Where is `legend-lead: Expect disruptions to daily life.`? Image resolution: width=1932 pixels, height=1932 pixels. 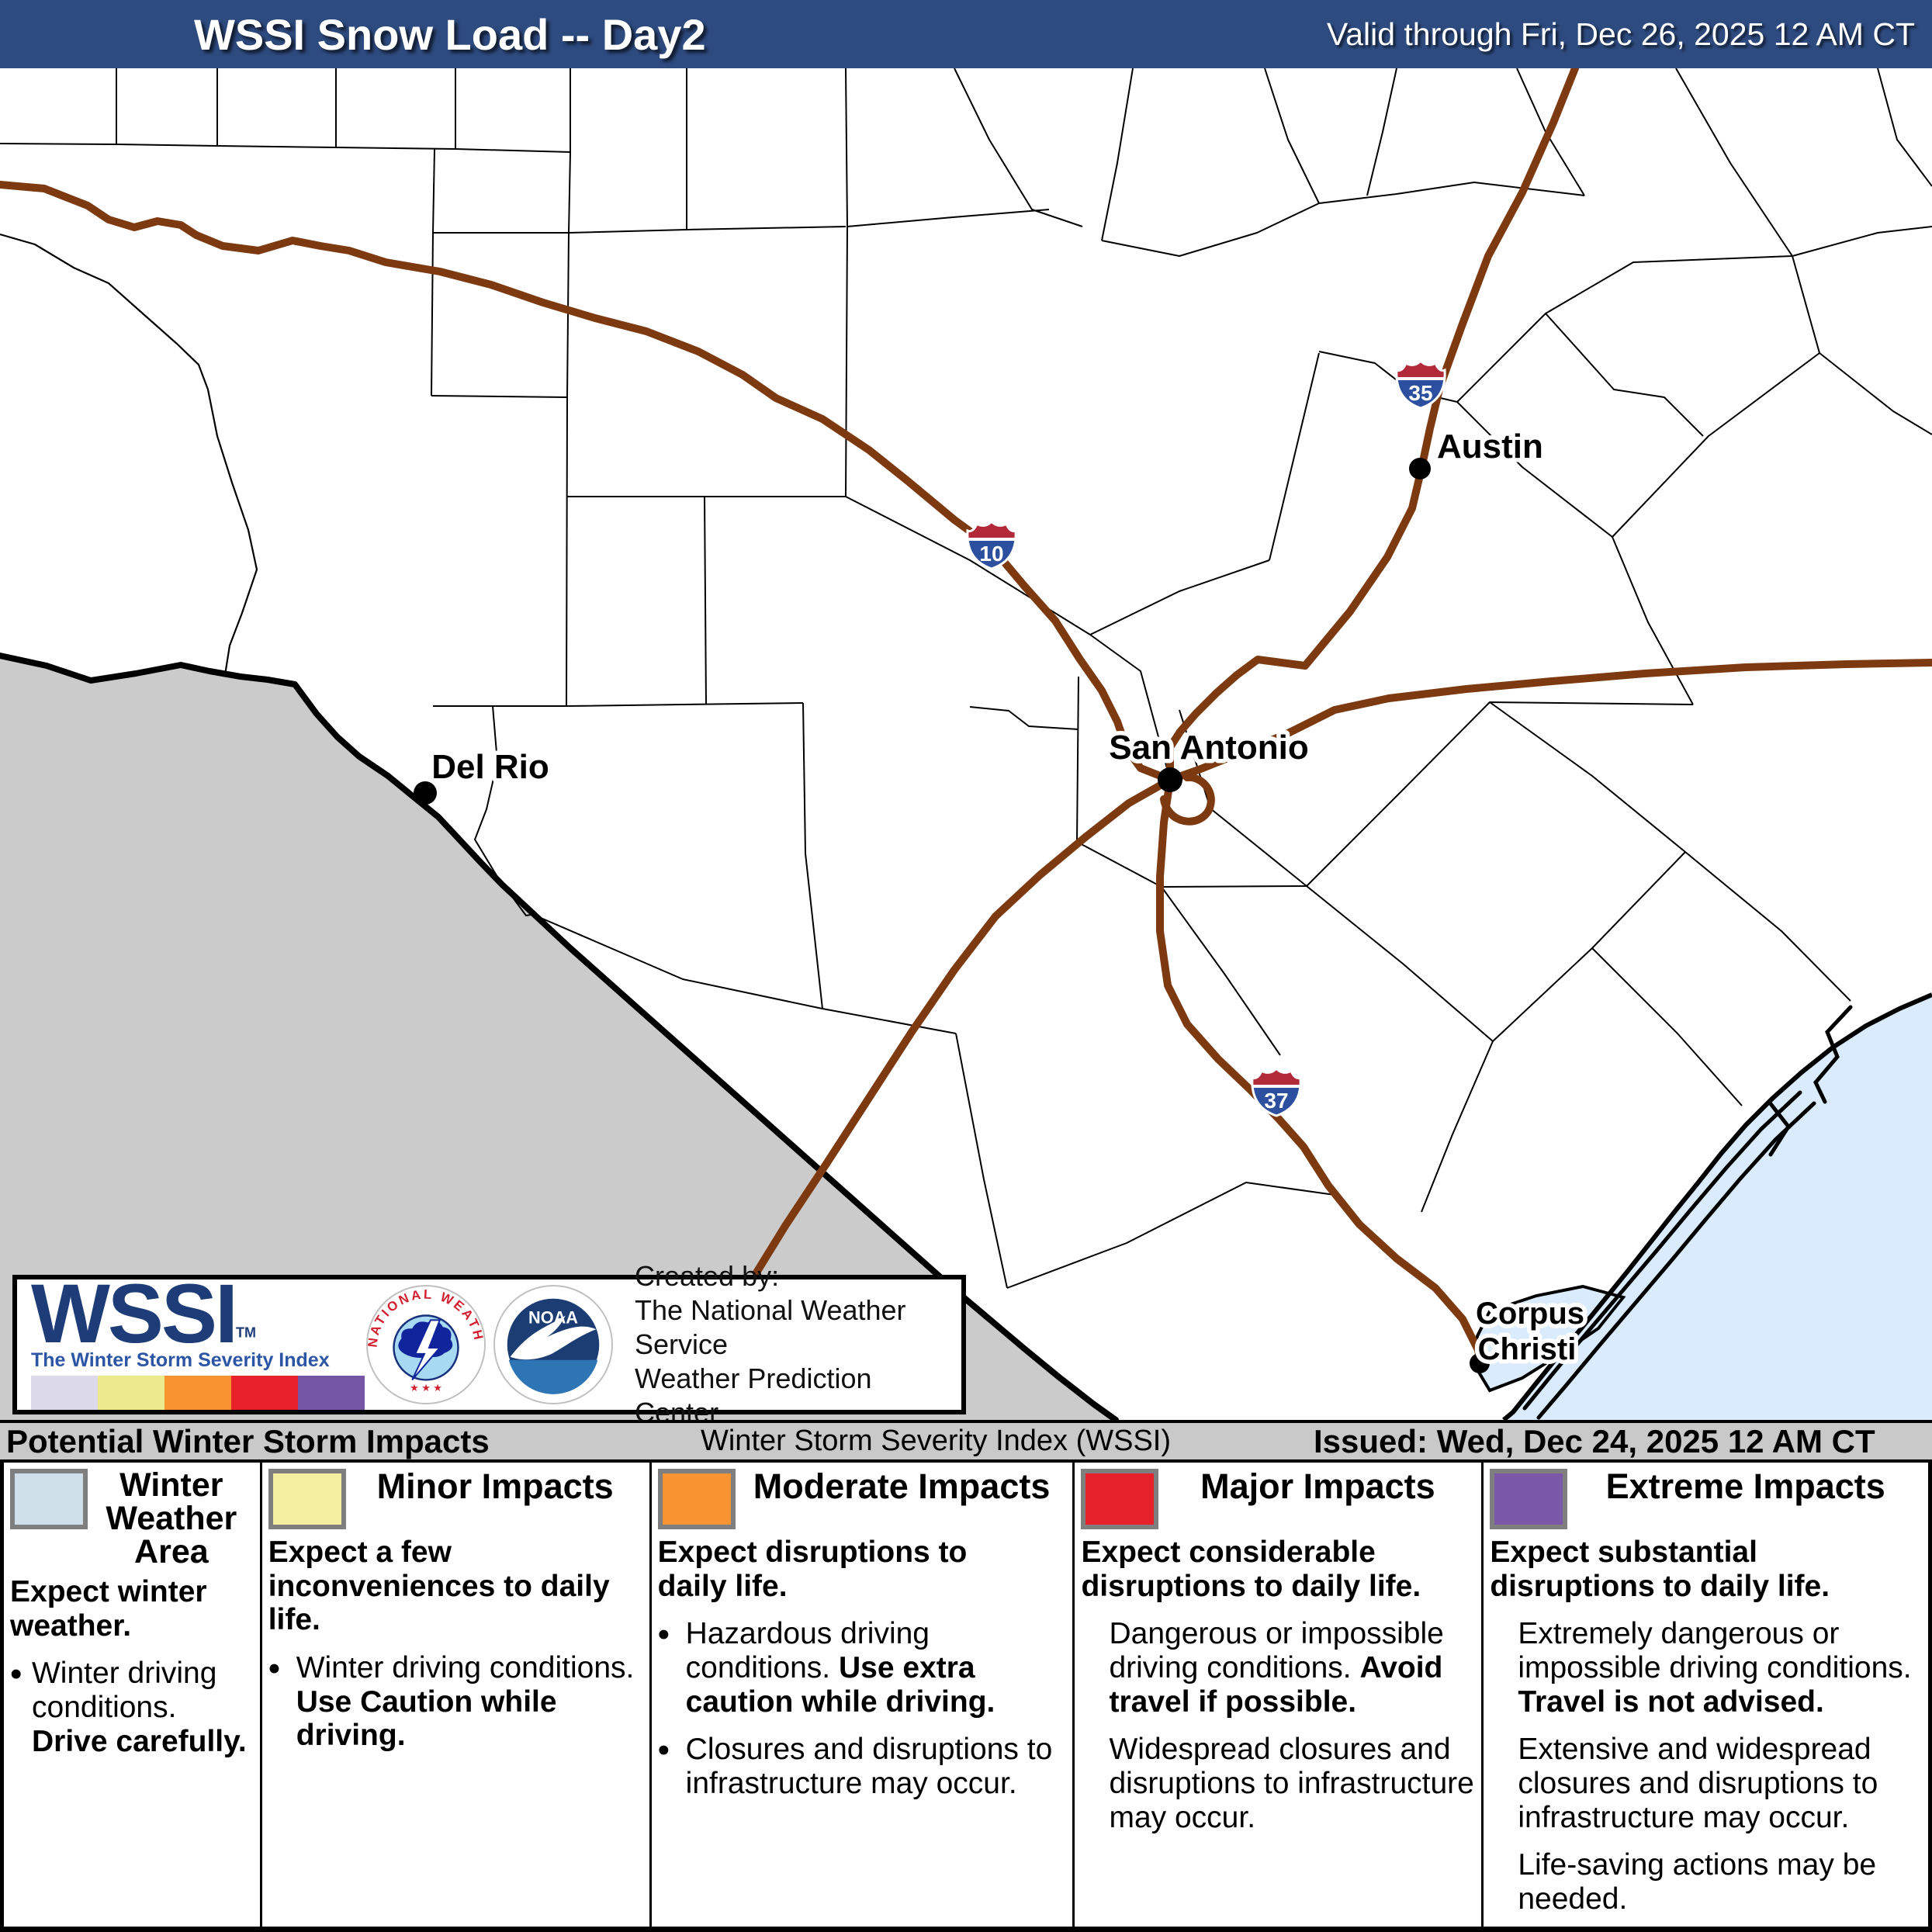
legend-lead: Expect disruptions to daily life. is located at coordinates (812, 1569).